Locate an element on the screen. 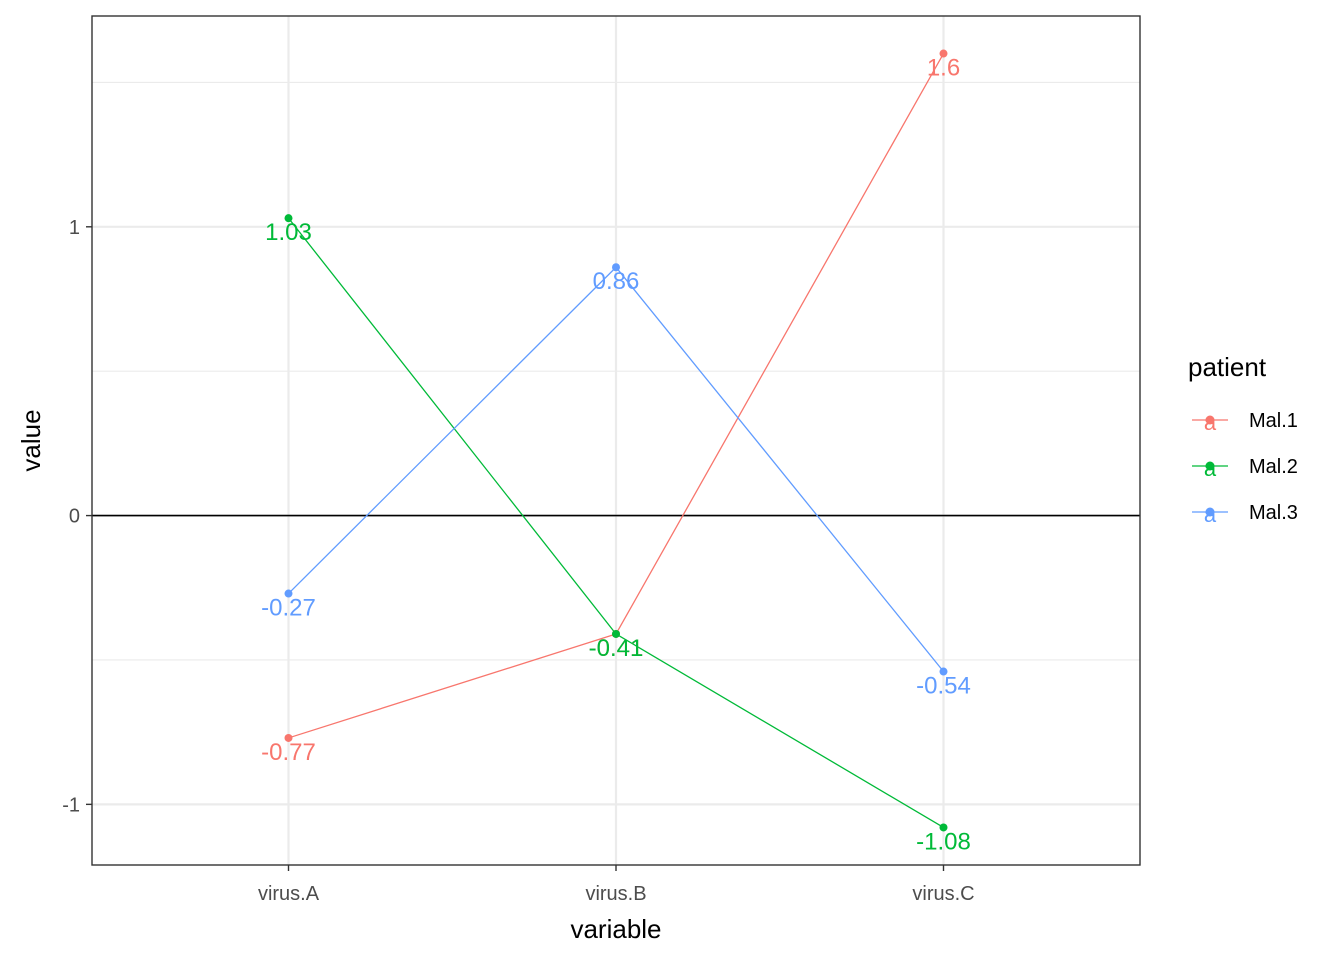 The image size is (1344, 960). y-axis-title: value is located at coordinates (31, 440).